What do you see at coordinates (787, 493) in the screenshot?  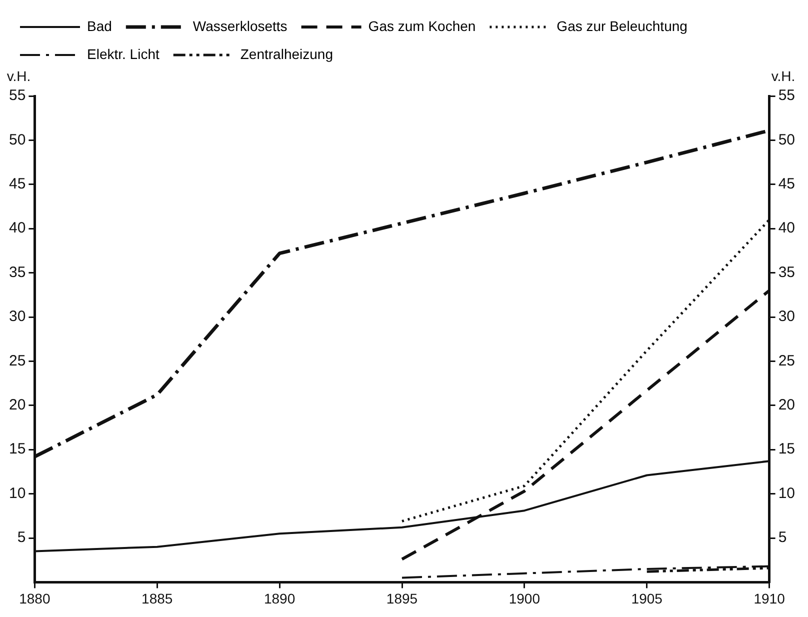 I see `y2-tick-label: 10` at bounding box center [787, 493].